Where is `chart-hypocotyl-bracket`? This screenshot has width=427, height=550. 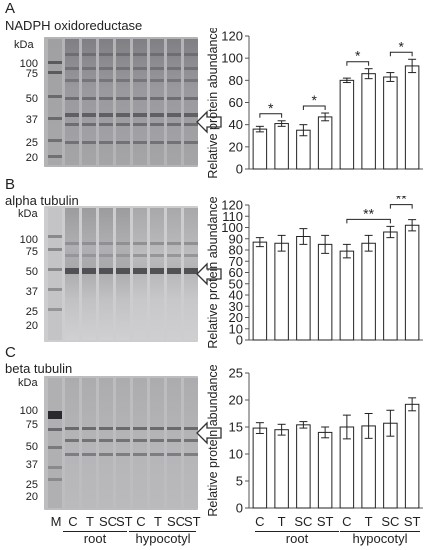 chart-hypocotyl-bracket is located at coordinates (380, 531).